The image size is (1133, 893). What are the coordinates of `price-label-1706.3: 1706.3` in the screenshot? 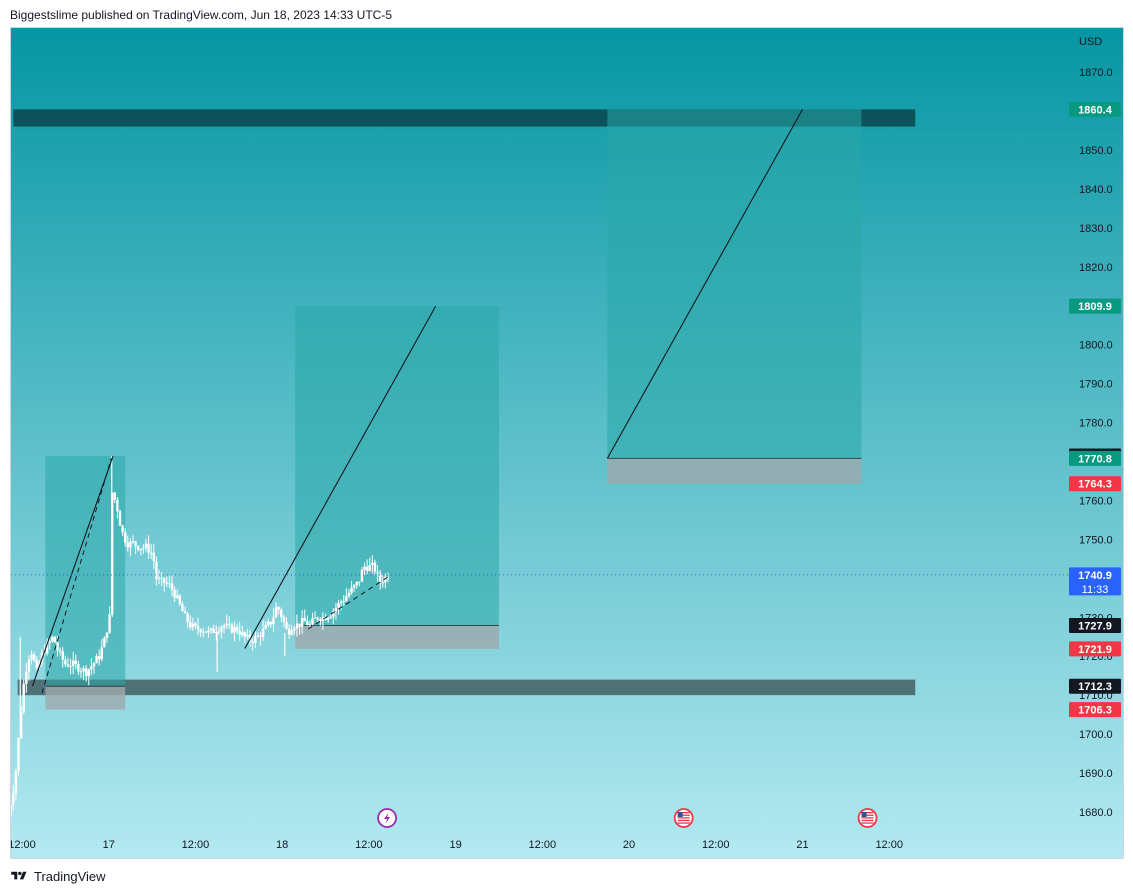 It's located at (1095, 711).